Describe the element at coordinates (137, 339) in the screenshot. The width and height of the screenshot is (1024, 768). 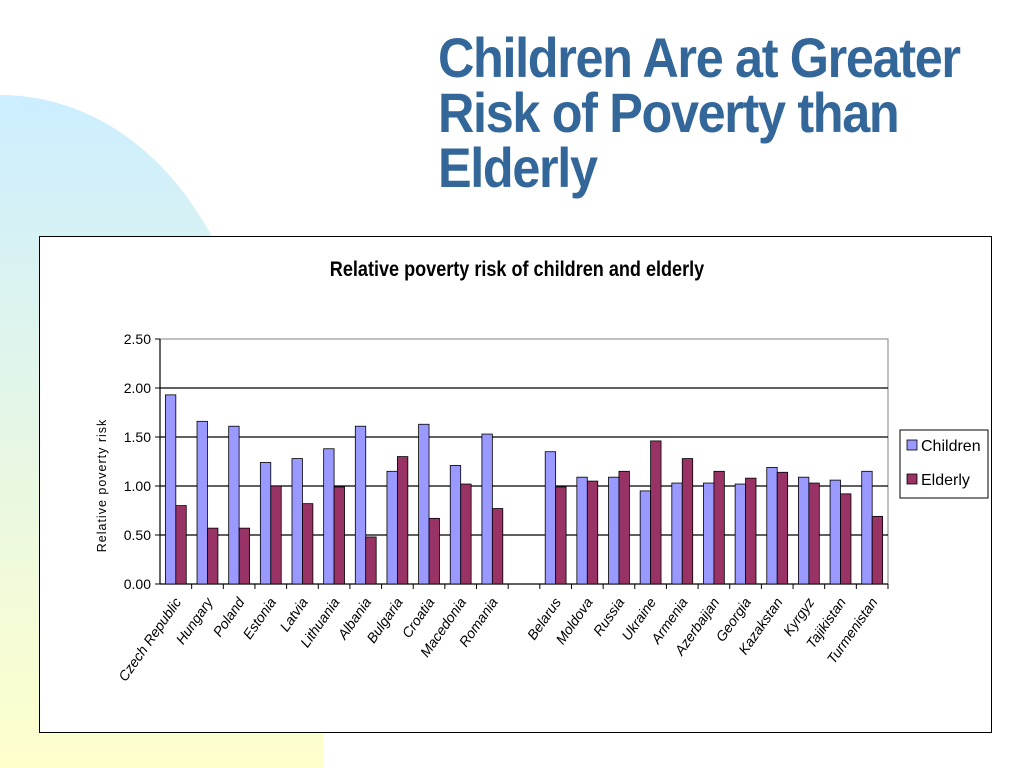
I see `y-tick-label: 2.50` at that location.